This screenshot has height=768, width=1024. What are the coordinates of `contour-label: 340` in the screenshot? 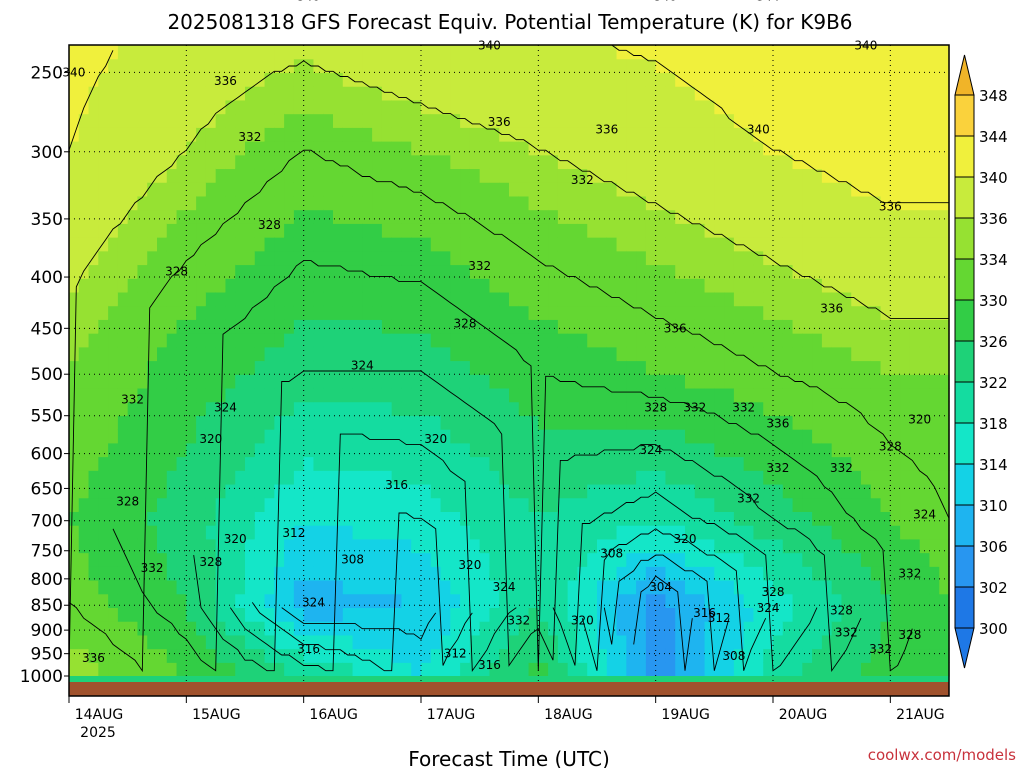 It's located at (665, 1).